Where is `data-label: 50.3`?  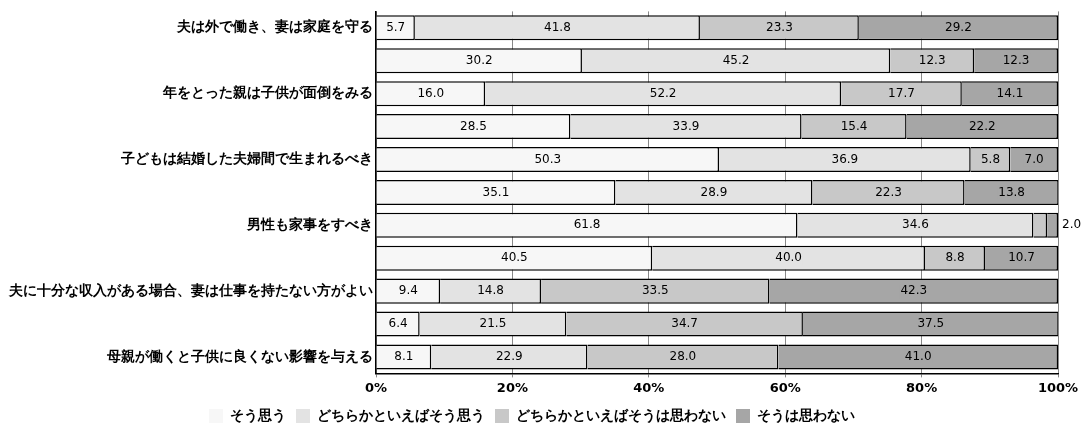 data-label: 50.3 is located at coordinates (548, 158).